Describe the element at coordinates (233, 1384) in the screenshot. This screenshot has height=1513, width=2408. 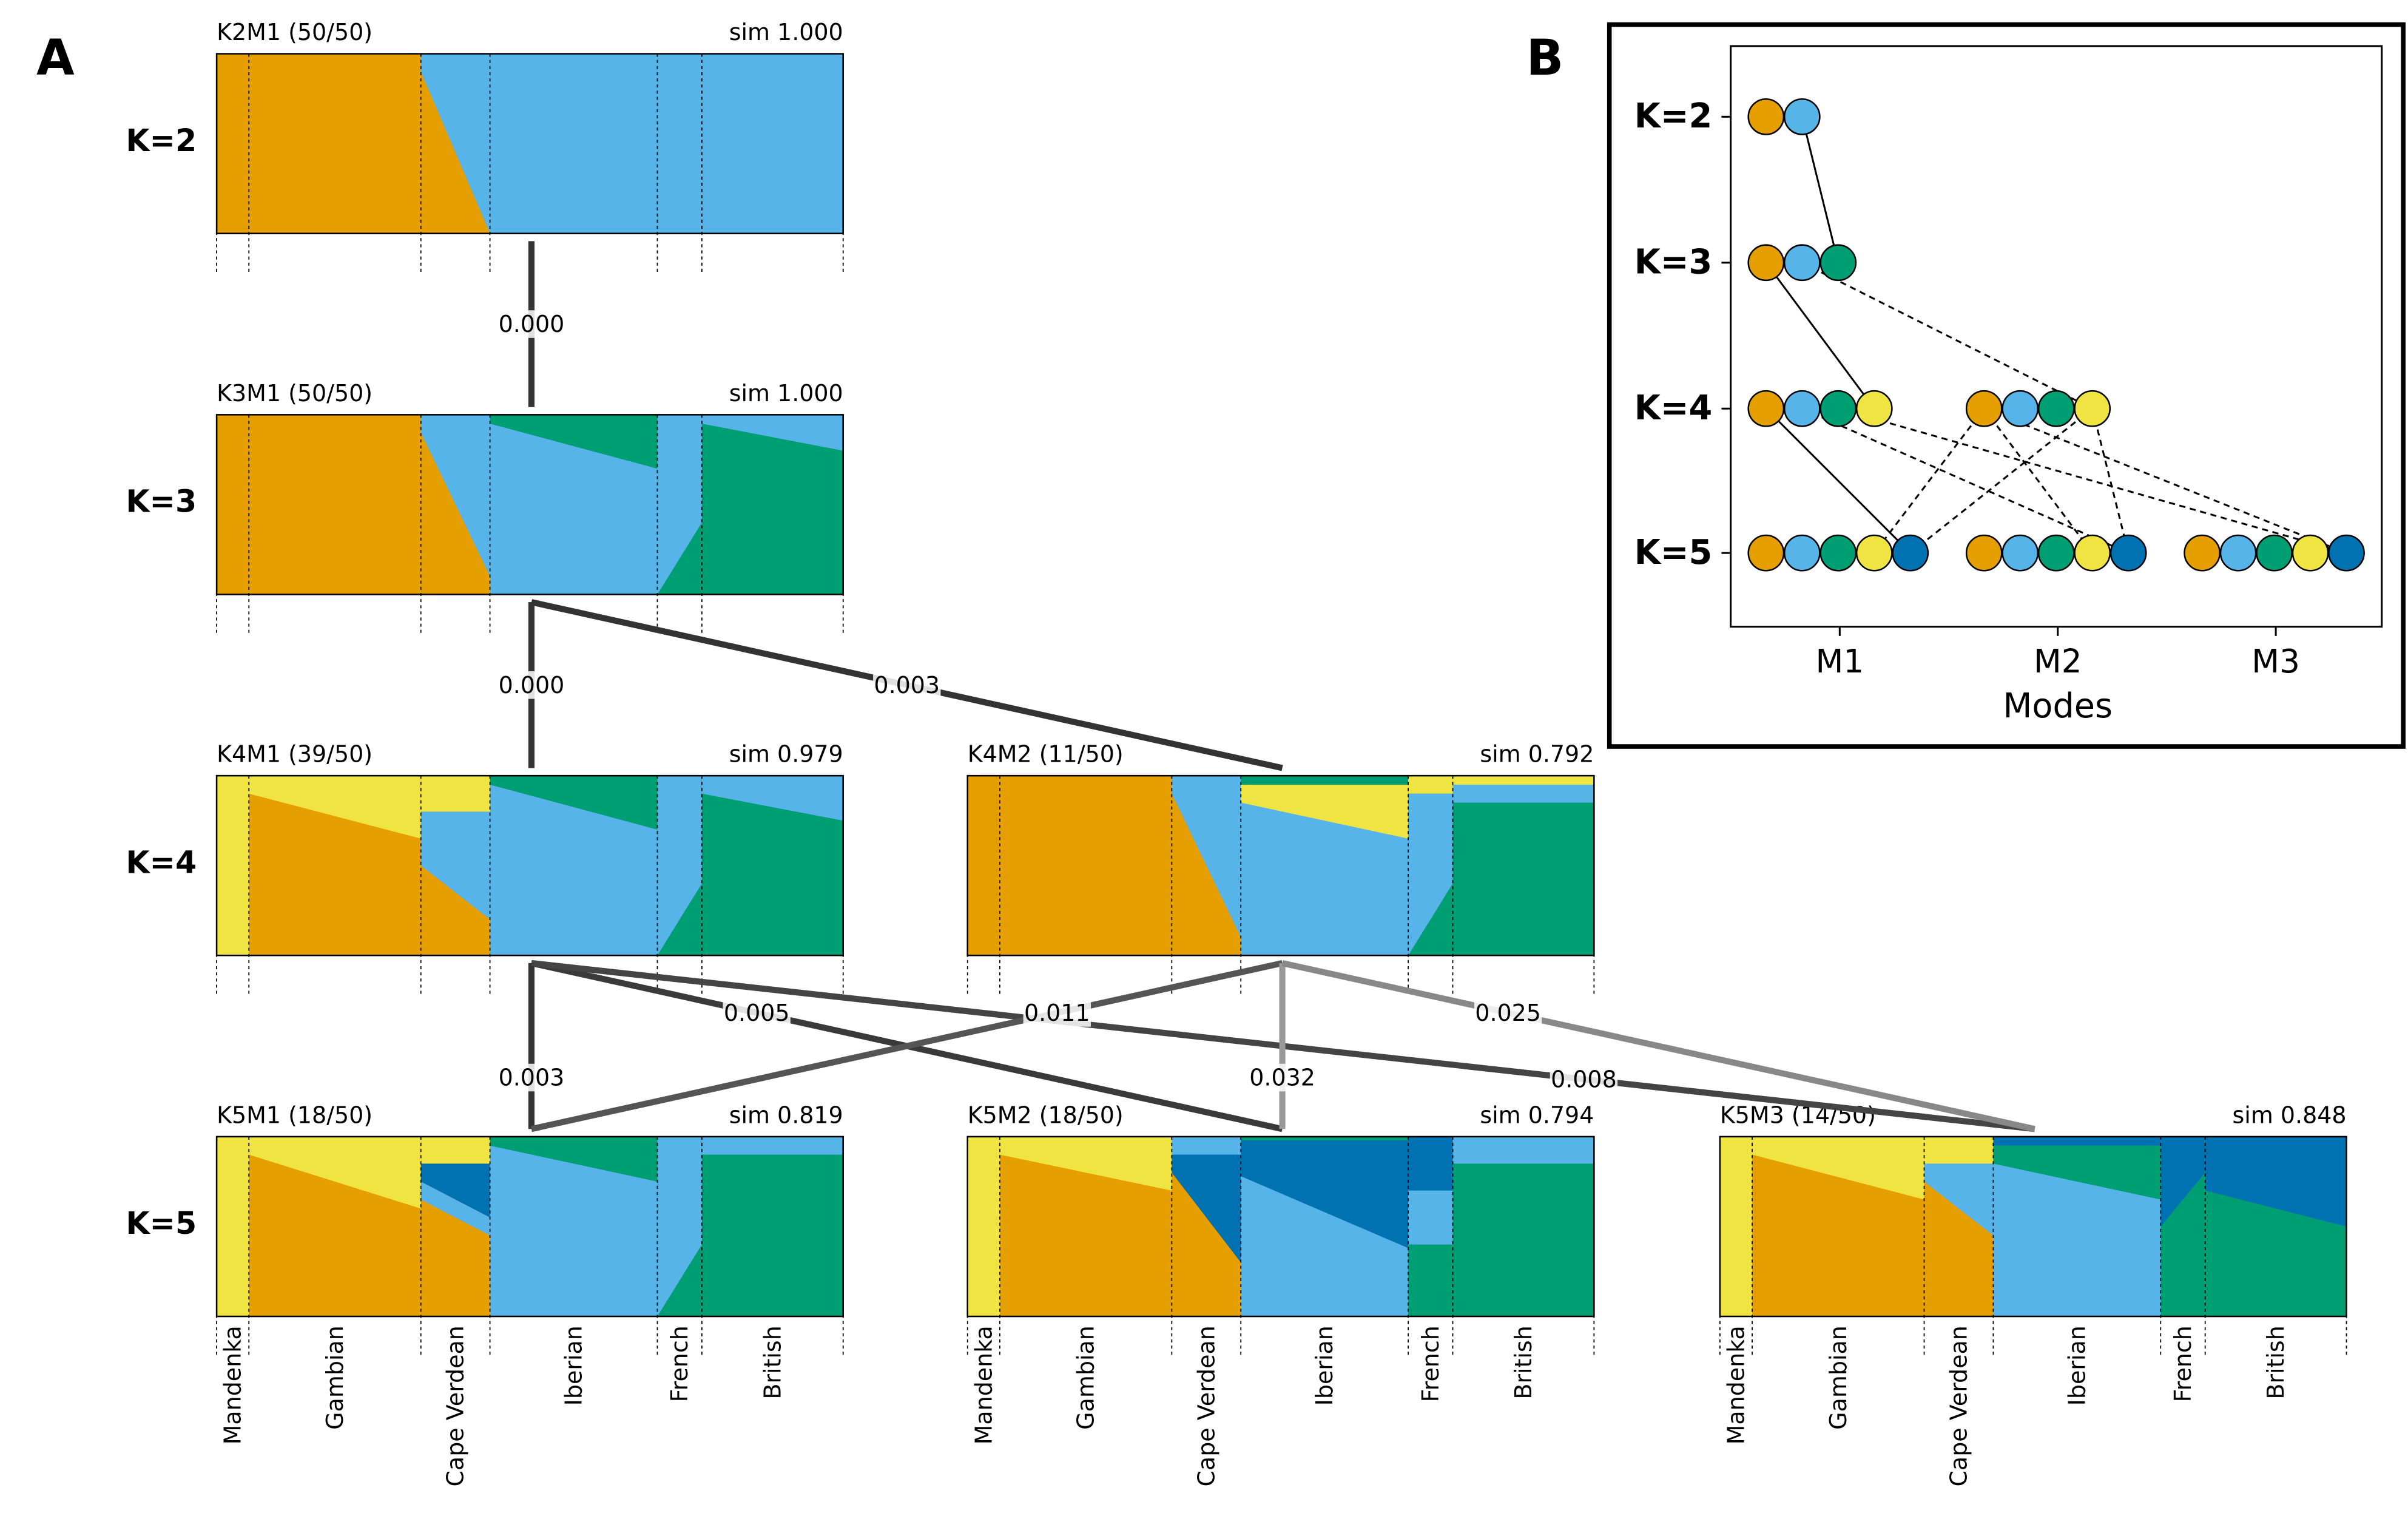
I see `population-label: Mandenka` at that location.